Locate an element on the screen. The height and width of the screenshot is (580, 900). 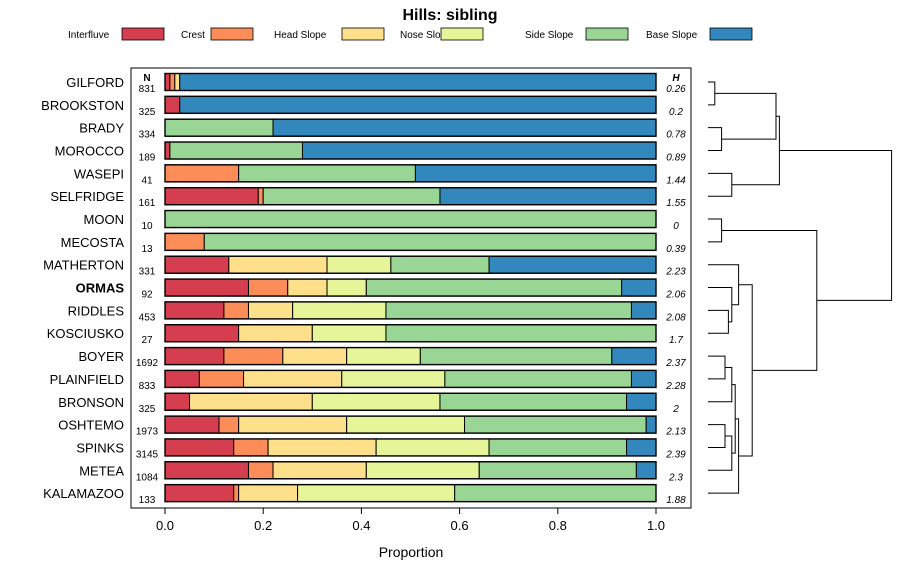
n-value: 41 is located at coordinates (147, 180).